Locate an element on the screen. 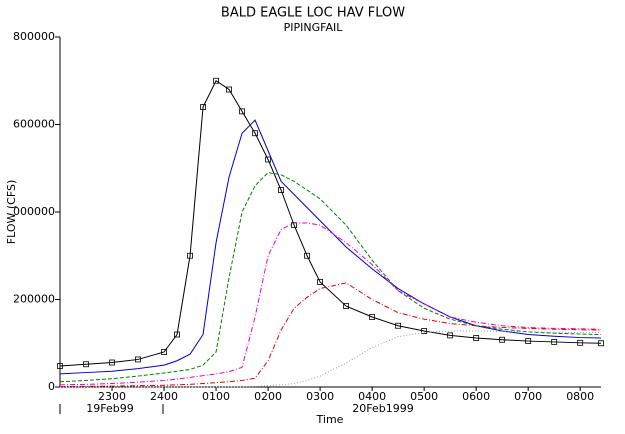  chart-subtitle: PIPINGFAIL is located at coordinates (314, 27).